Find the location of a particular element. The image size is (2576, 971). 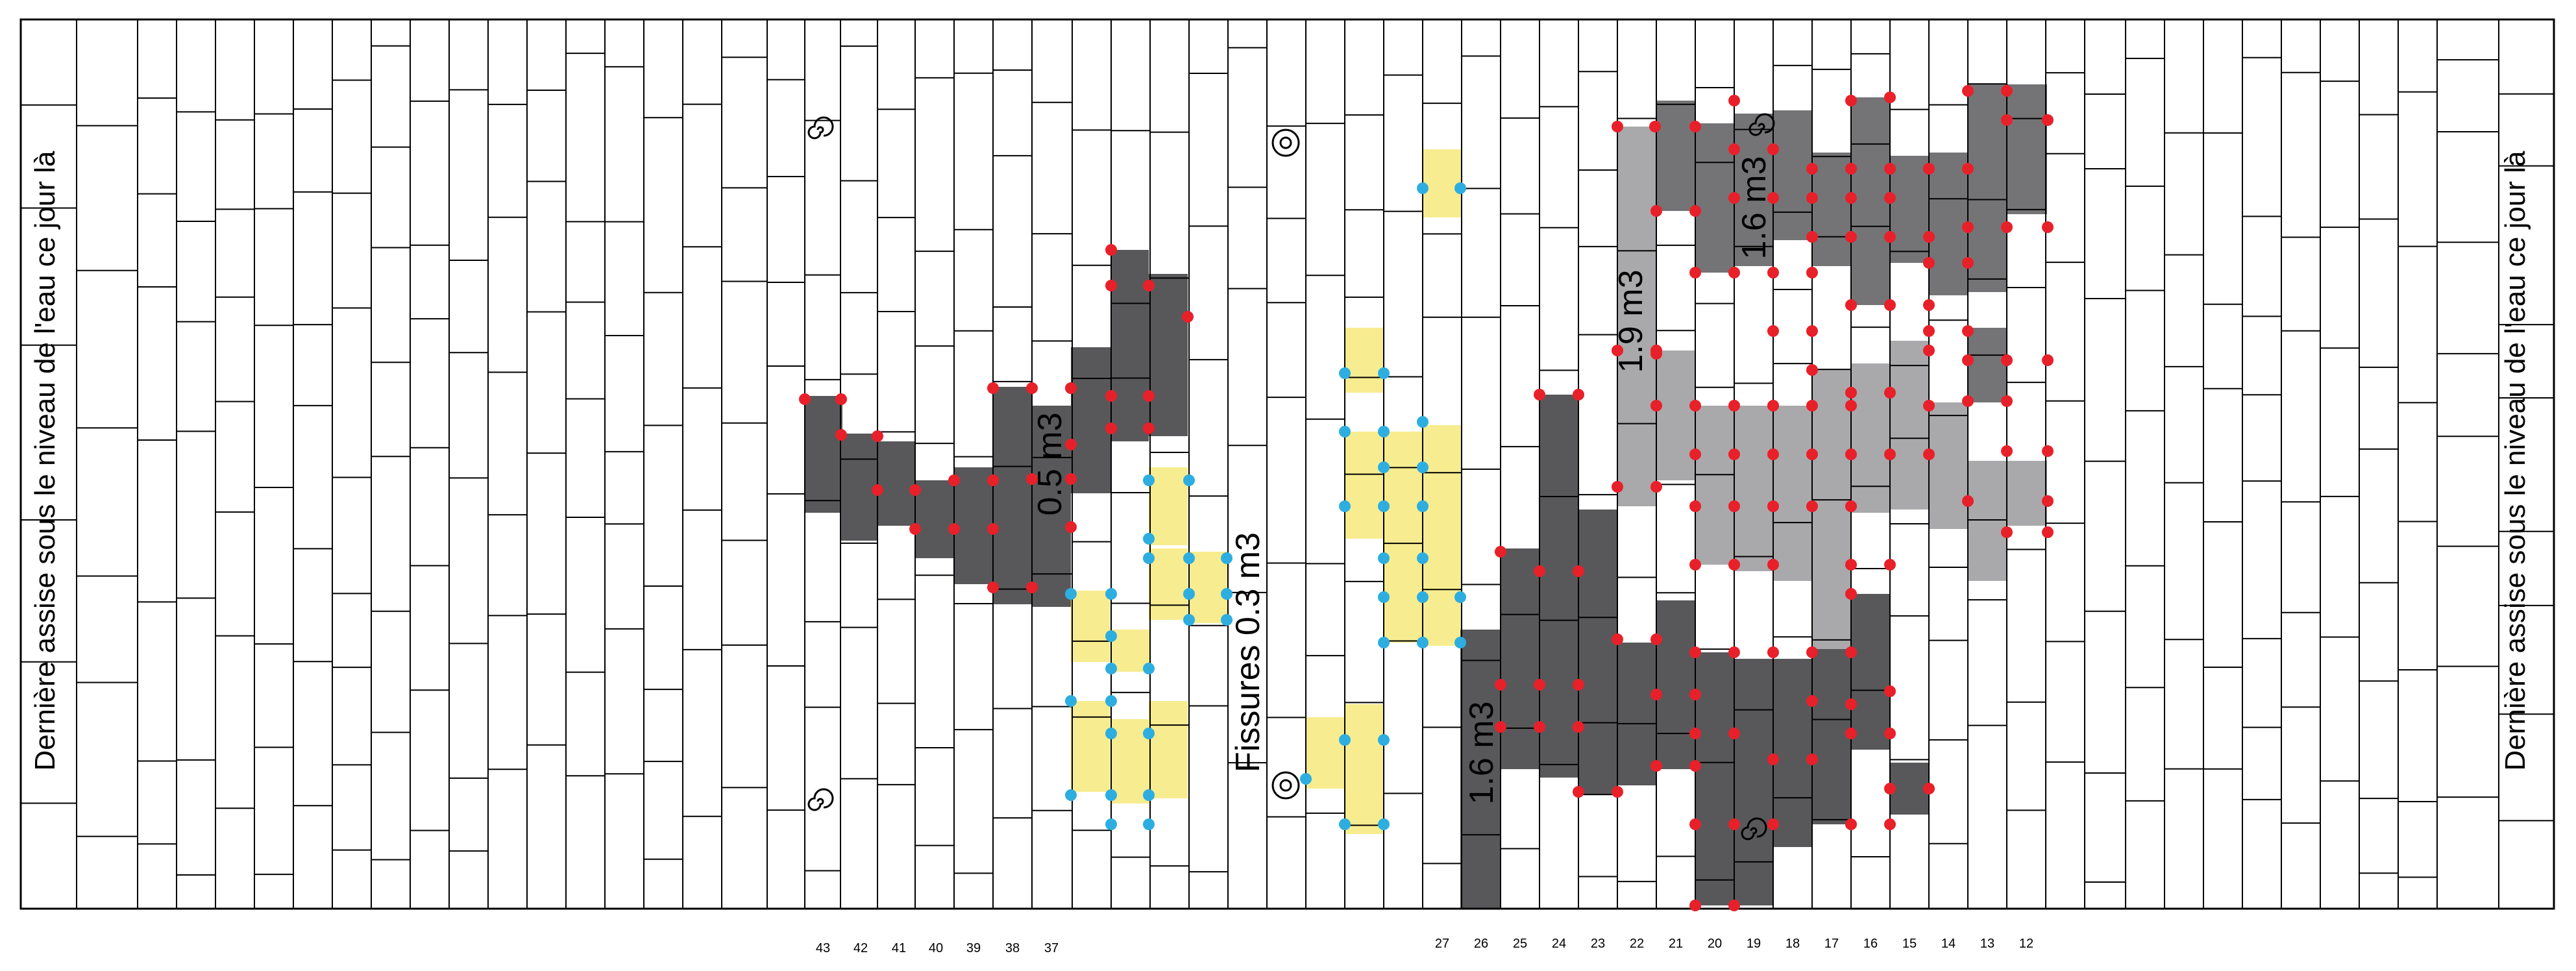

column-number: 27 is located at coordinates (1442, 944).